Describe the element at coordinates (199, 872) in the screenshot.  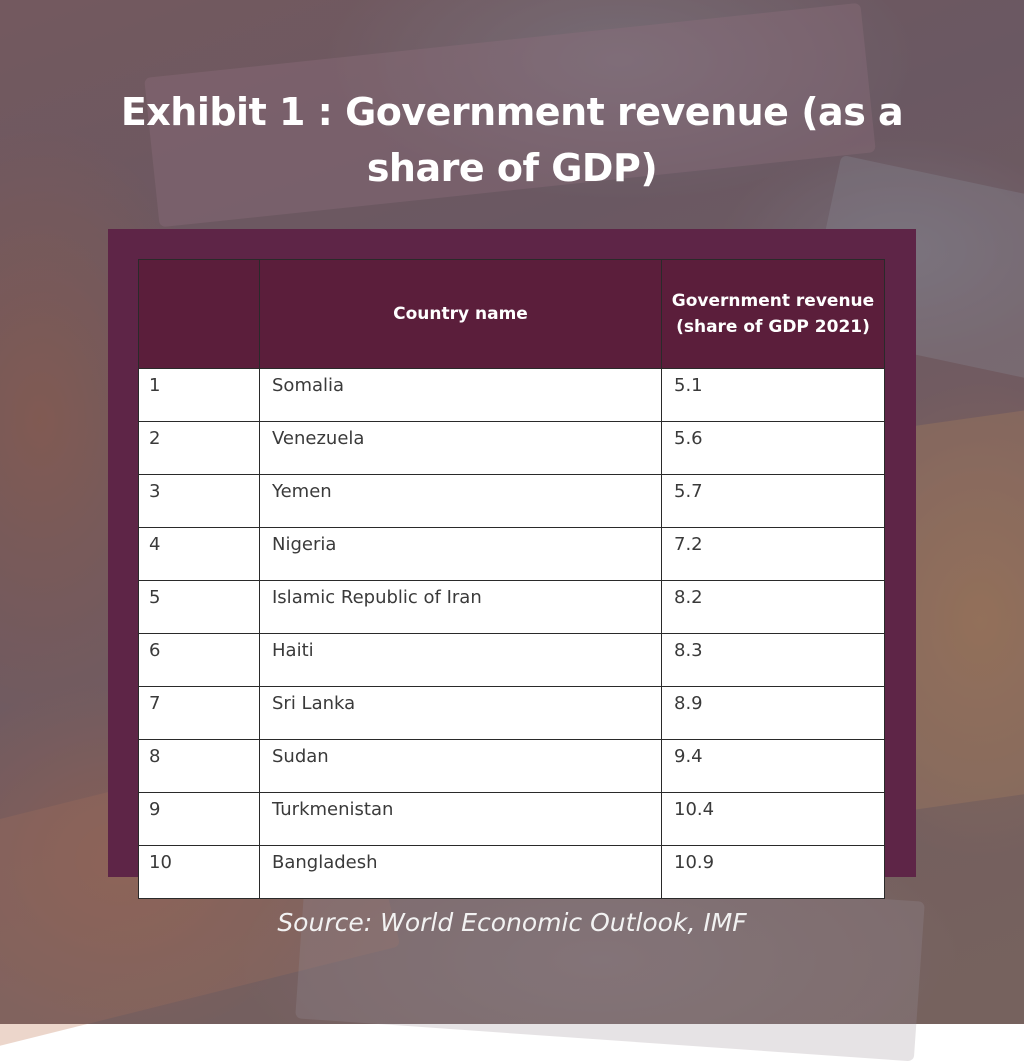
I see `rank-cell: 10` at that location.